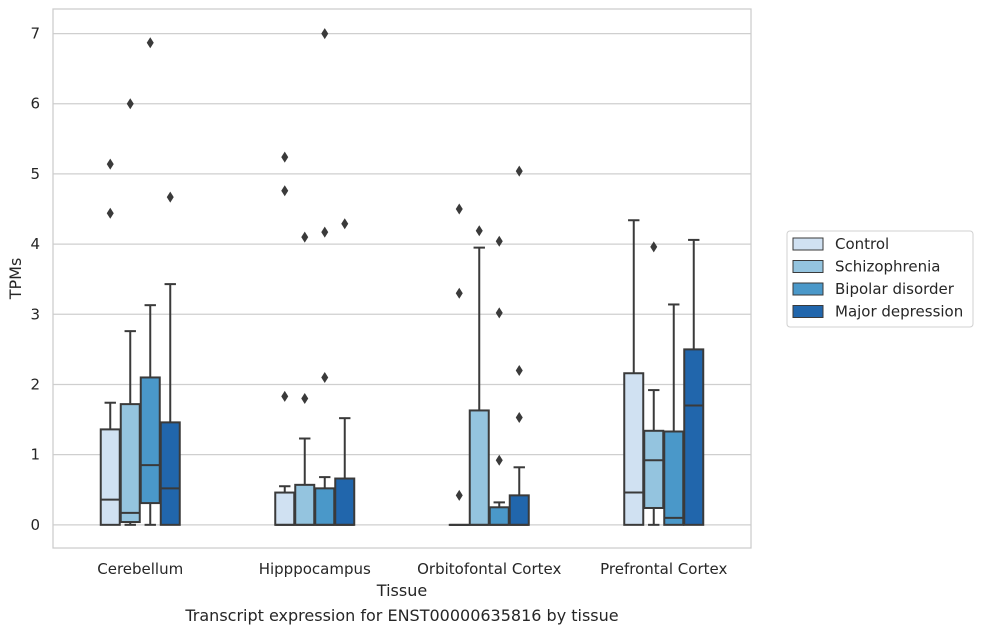  Describe the element at coordinates (35, 525) in the screenshot. I see `y-tick-label: 0` at that location.